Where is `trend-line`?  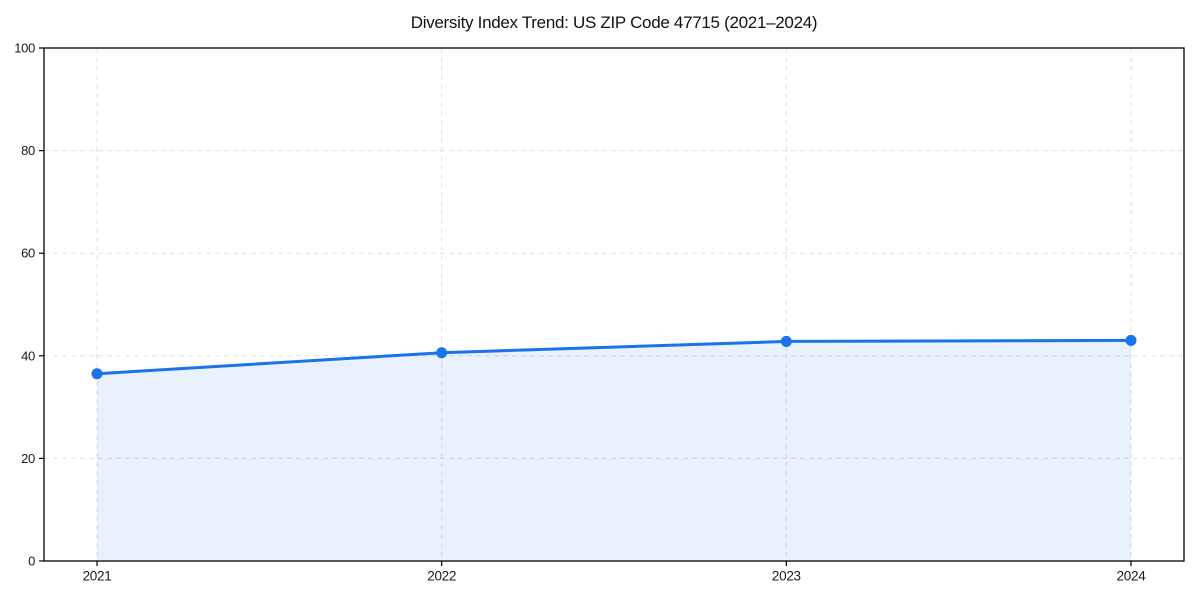
trend-line is located at coordinates (614, 357).